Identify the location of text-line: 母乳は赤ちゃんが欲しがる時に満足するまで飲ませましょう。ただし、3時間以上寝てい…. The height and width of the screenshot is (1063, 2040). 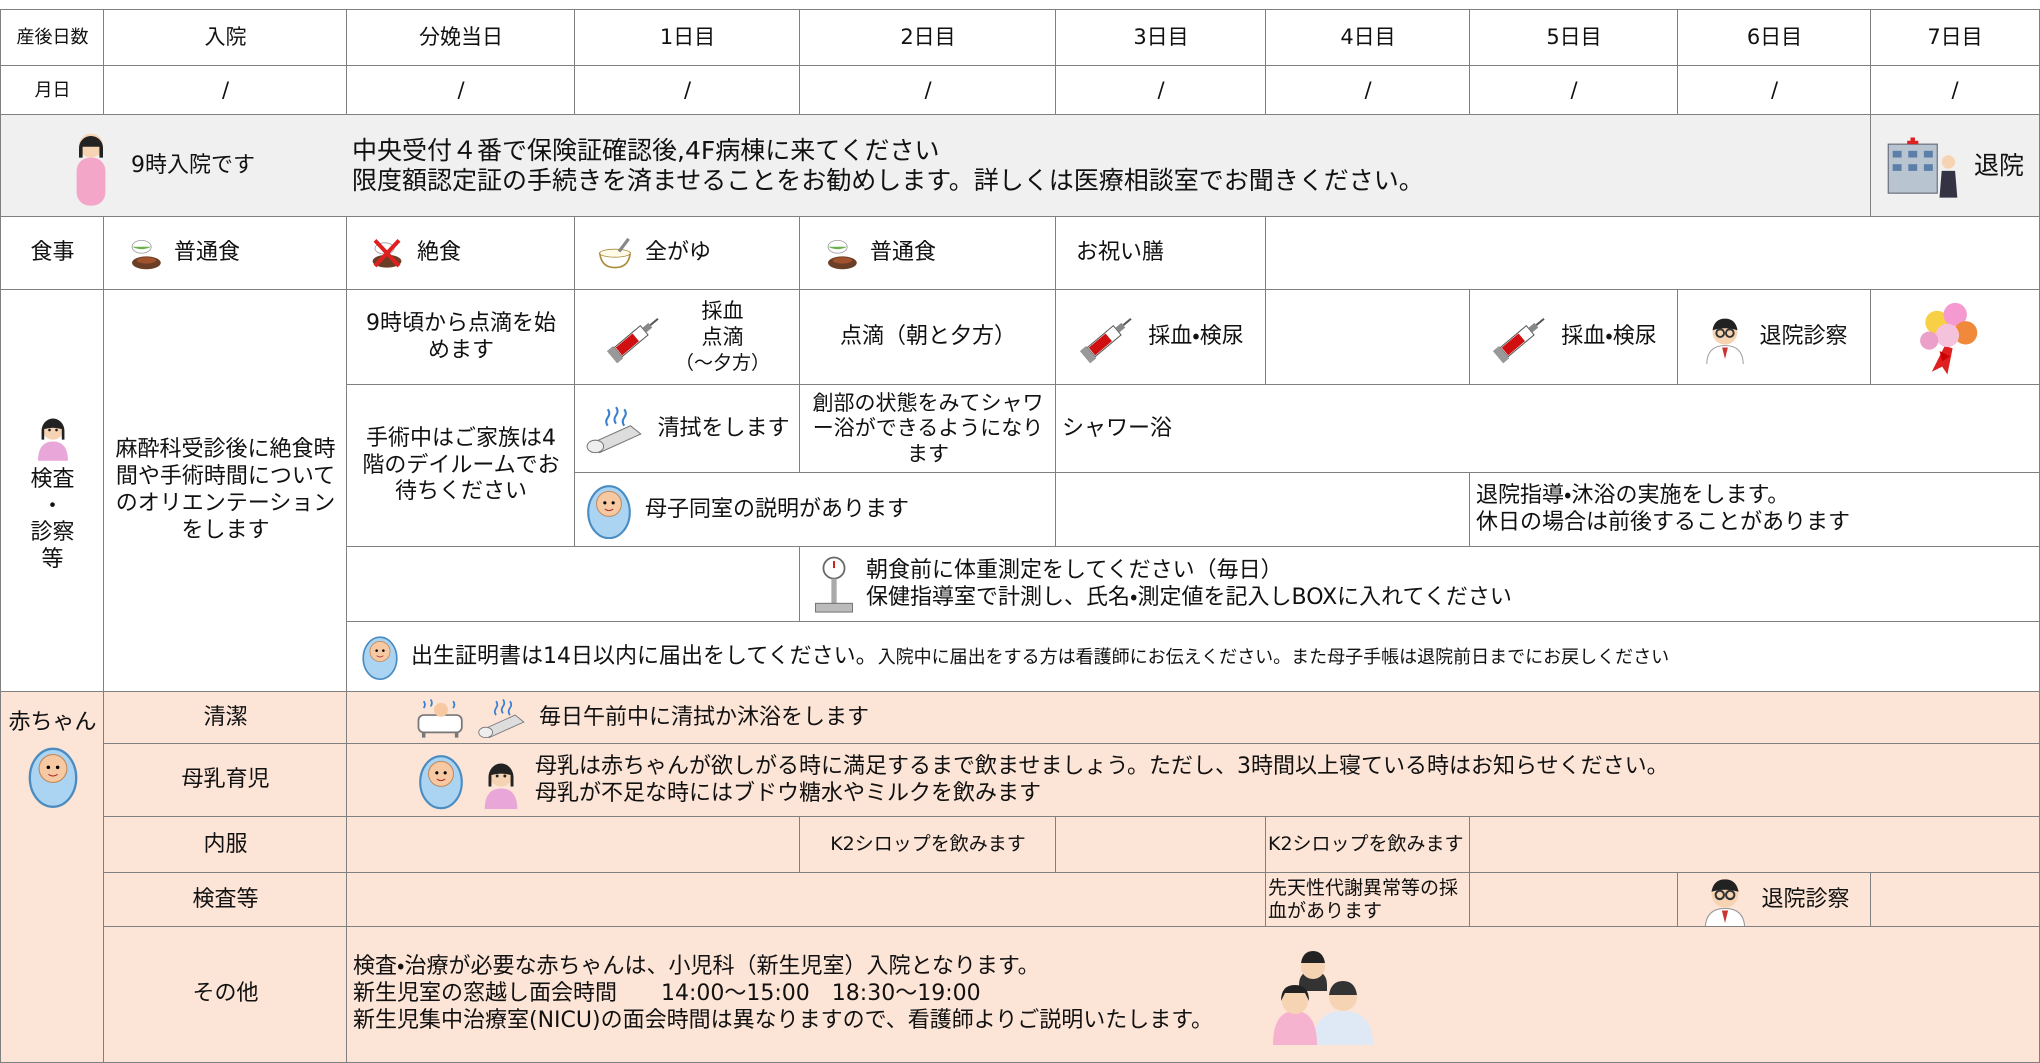
(1102, 766).